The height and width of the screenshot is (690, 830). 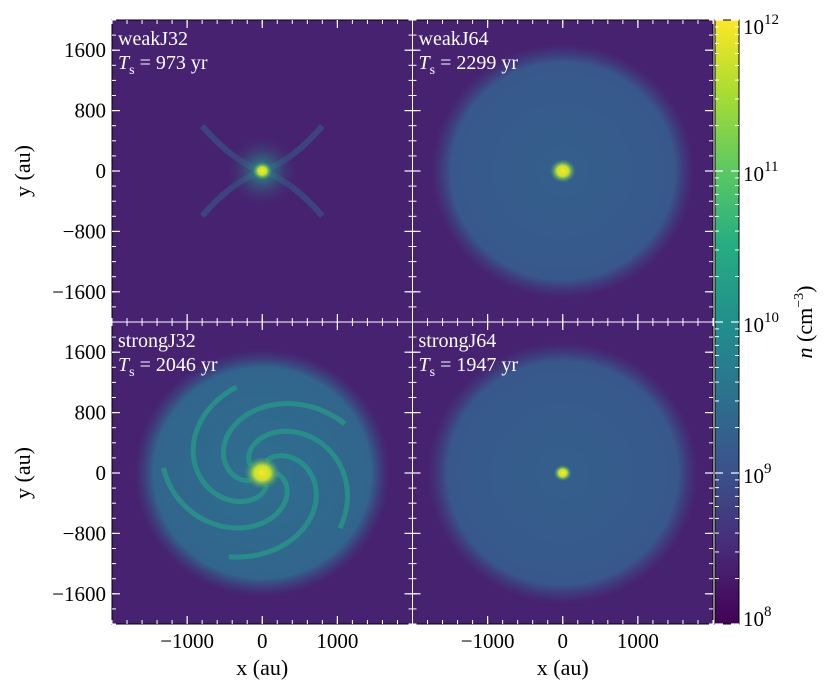 What do you see at coordinates (757, 474) in the screenshot?
I see `colorbar-tick-label: 10⁹` at bounding box center [757, 474].